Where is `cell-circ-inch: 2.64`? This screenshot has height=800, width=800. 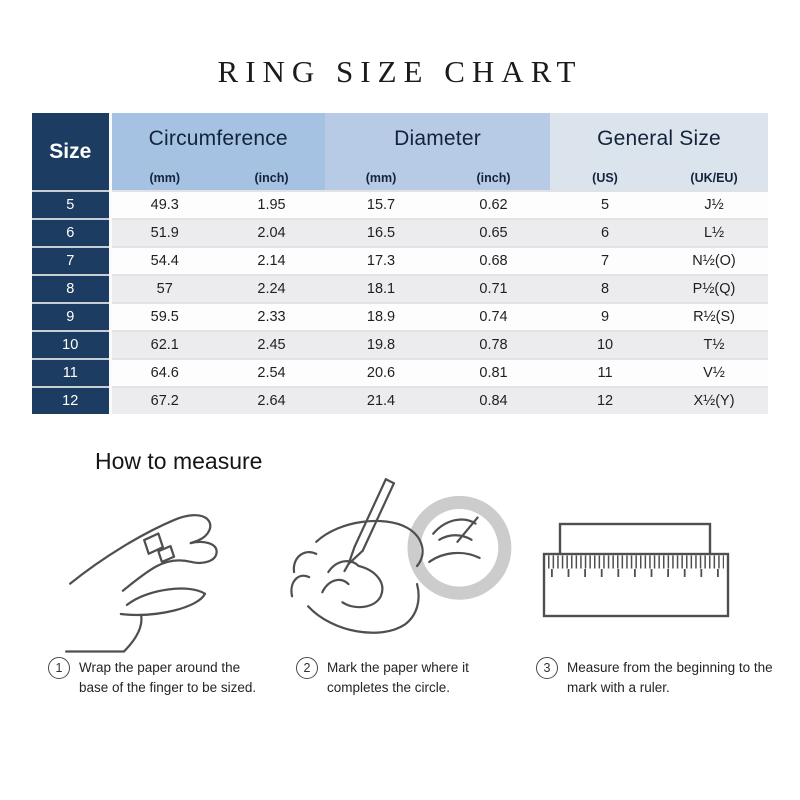
cell-circ-inch: 2.64 is located at coordinates (271, 400).